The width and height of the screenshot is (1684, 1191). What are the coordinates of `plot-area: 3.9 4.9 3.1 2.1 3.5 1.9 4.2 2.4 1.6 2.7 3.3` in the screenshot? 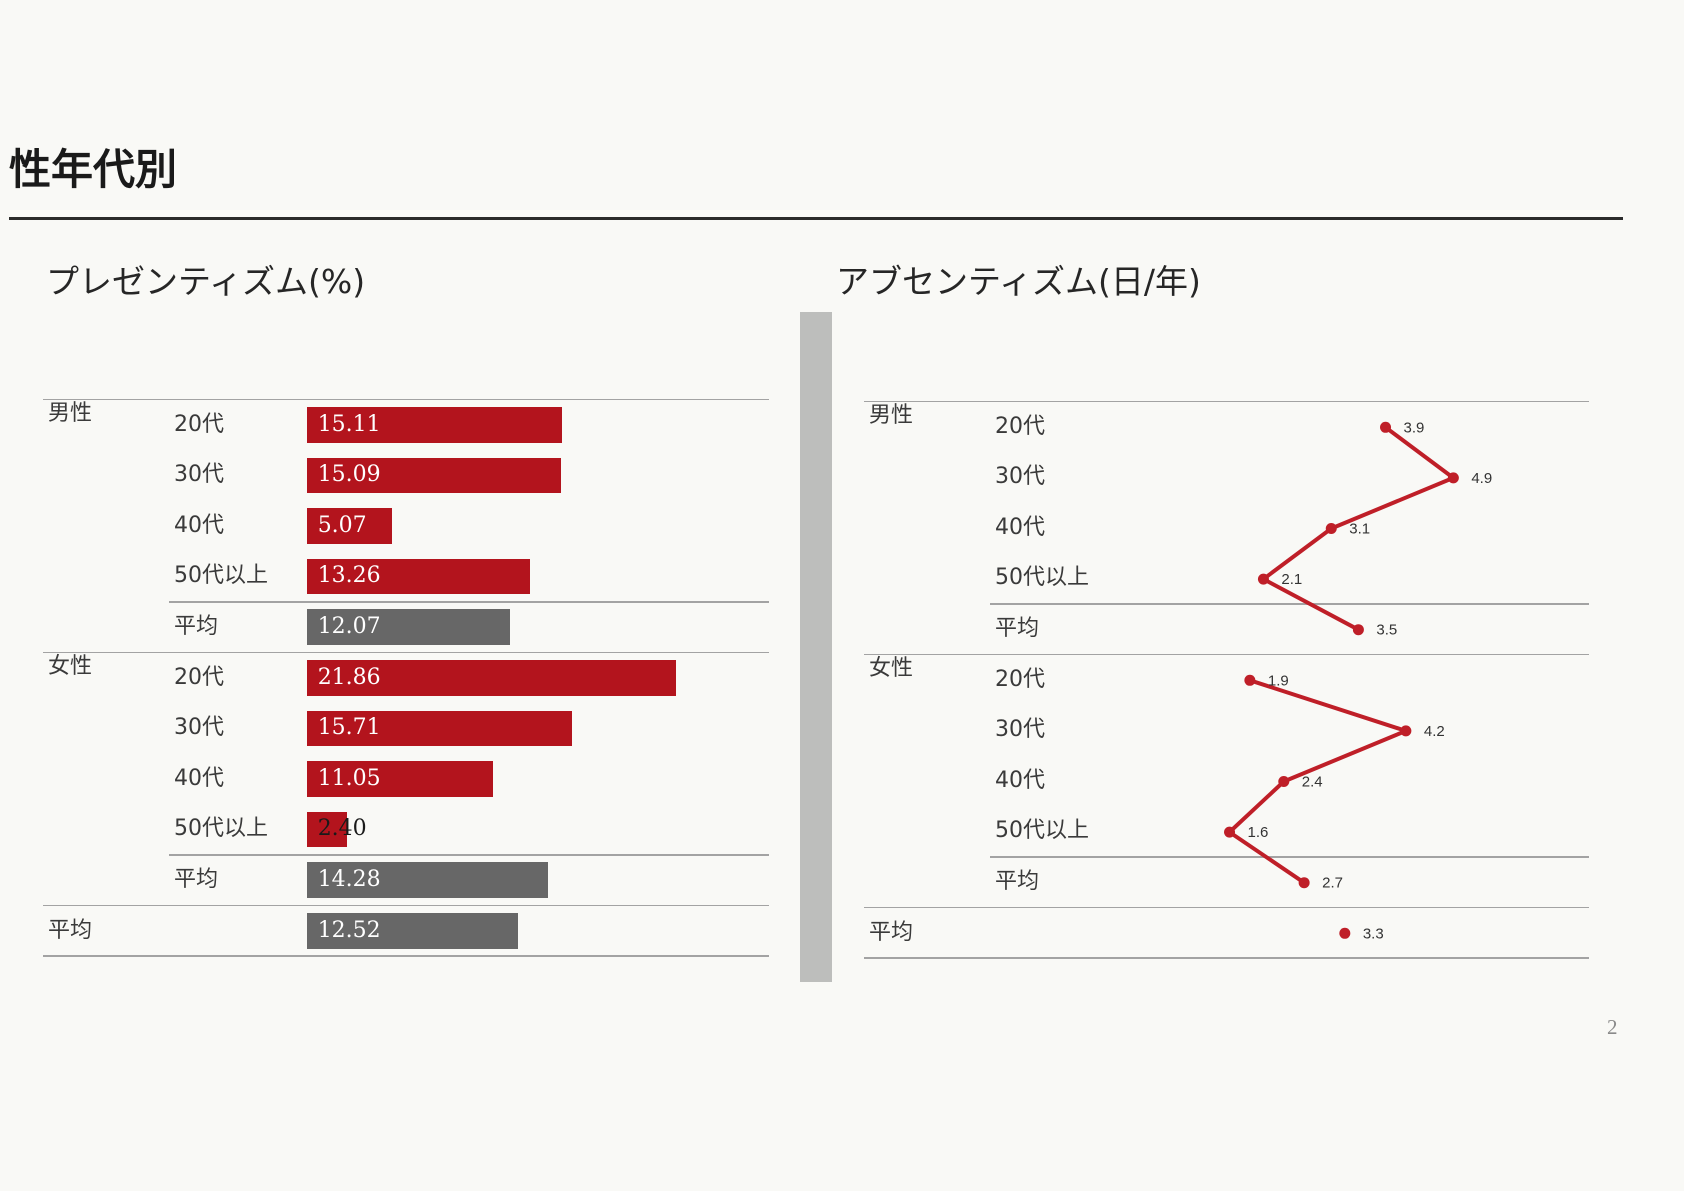 It's located at (1358, 680).